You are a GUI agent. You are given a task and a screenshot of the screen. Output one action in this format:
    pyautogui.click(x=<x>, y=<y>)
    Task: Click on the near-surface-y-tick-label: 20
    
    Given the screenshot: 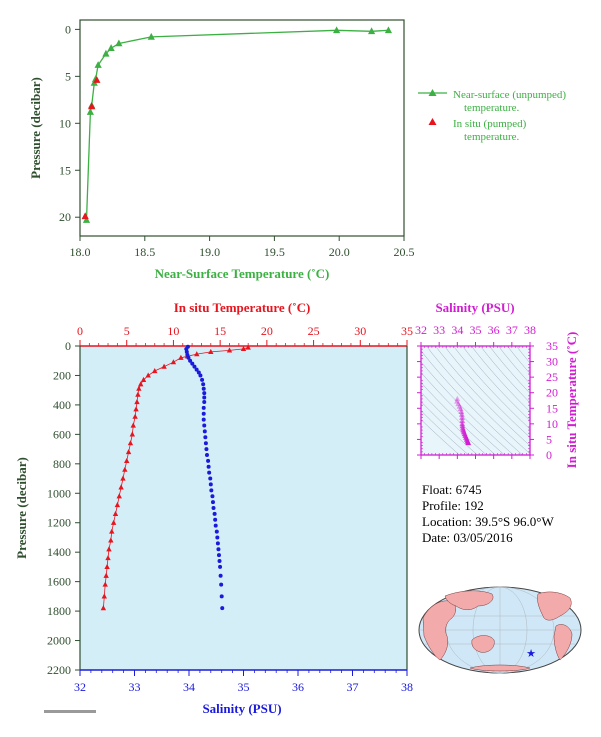 What is the action you would take?
    pyautogui.click(x=65, y=217)
    